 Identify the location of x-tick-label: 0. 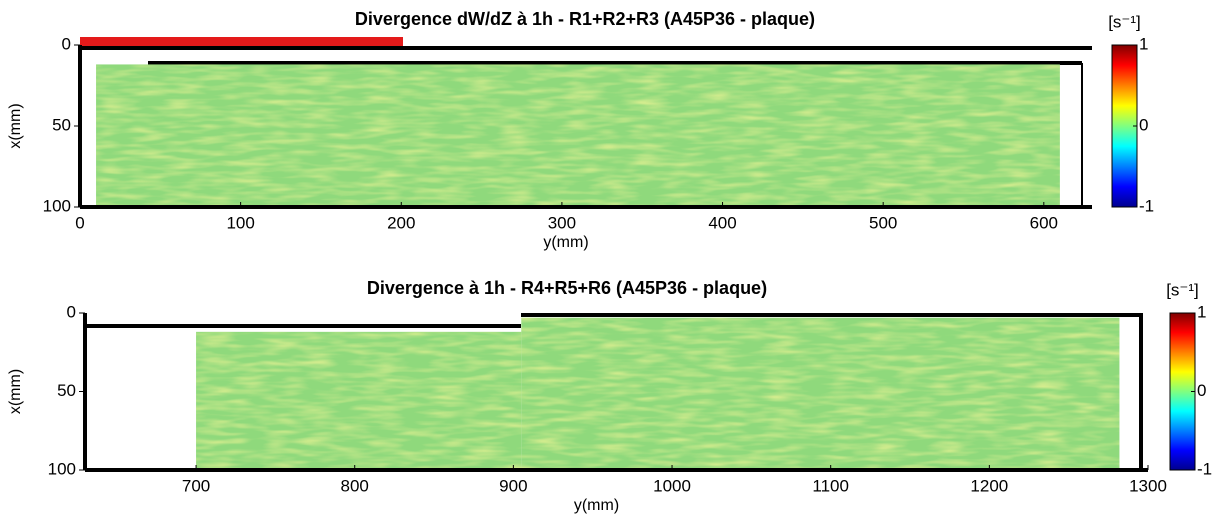
(79, 222).